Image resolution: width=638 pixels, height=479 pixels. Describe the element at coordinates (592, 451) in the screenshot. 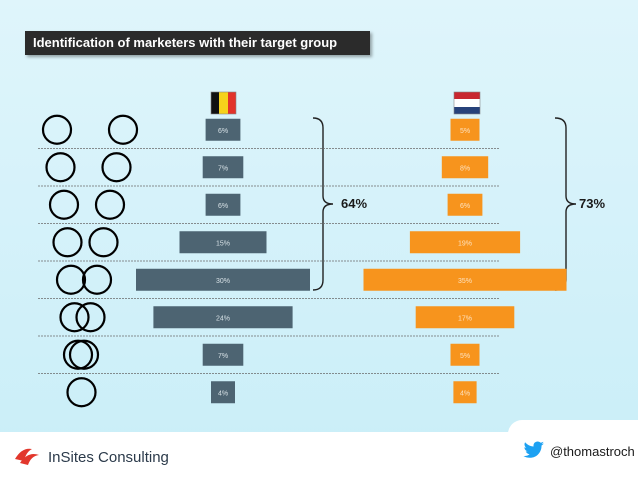

I see `twitter-handle: @thomastroch` at that location.